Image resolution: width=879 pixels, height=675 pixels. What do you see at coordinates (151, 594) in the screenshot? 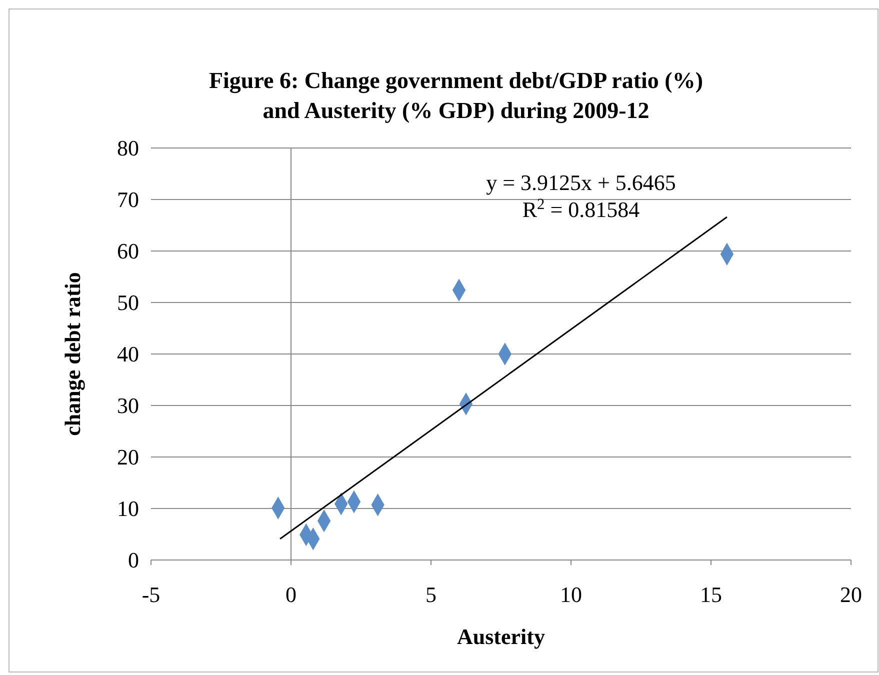
I see `x-tick-label: -5` at bounding box center [151, 594].